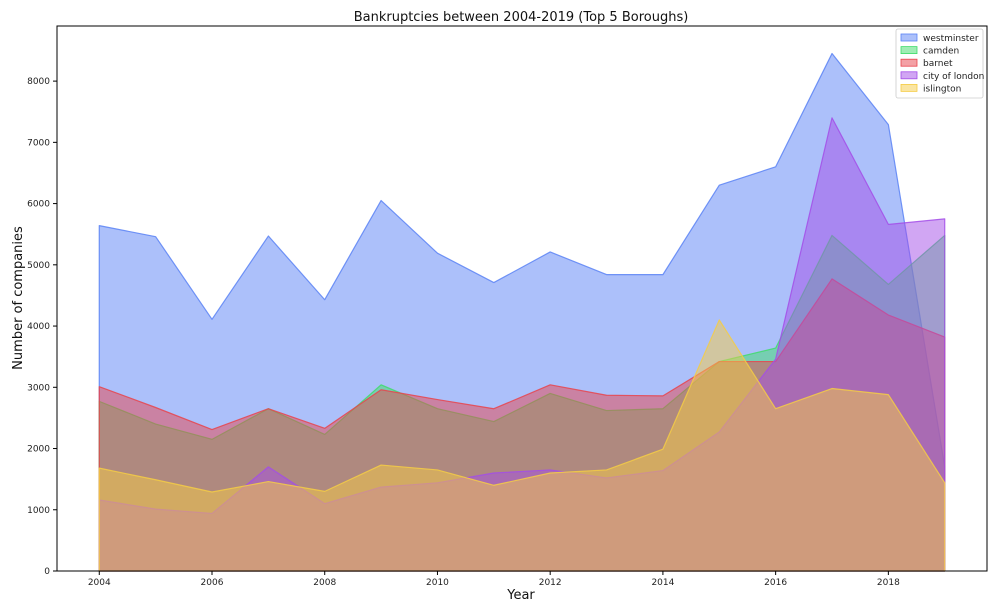 The width and height of the screenshot is (1007, 612). What do you see at coordinates (941, 52) in the screenshot?
I see `legend-label-camden: camden` at bounding box center [941, 52].